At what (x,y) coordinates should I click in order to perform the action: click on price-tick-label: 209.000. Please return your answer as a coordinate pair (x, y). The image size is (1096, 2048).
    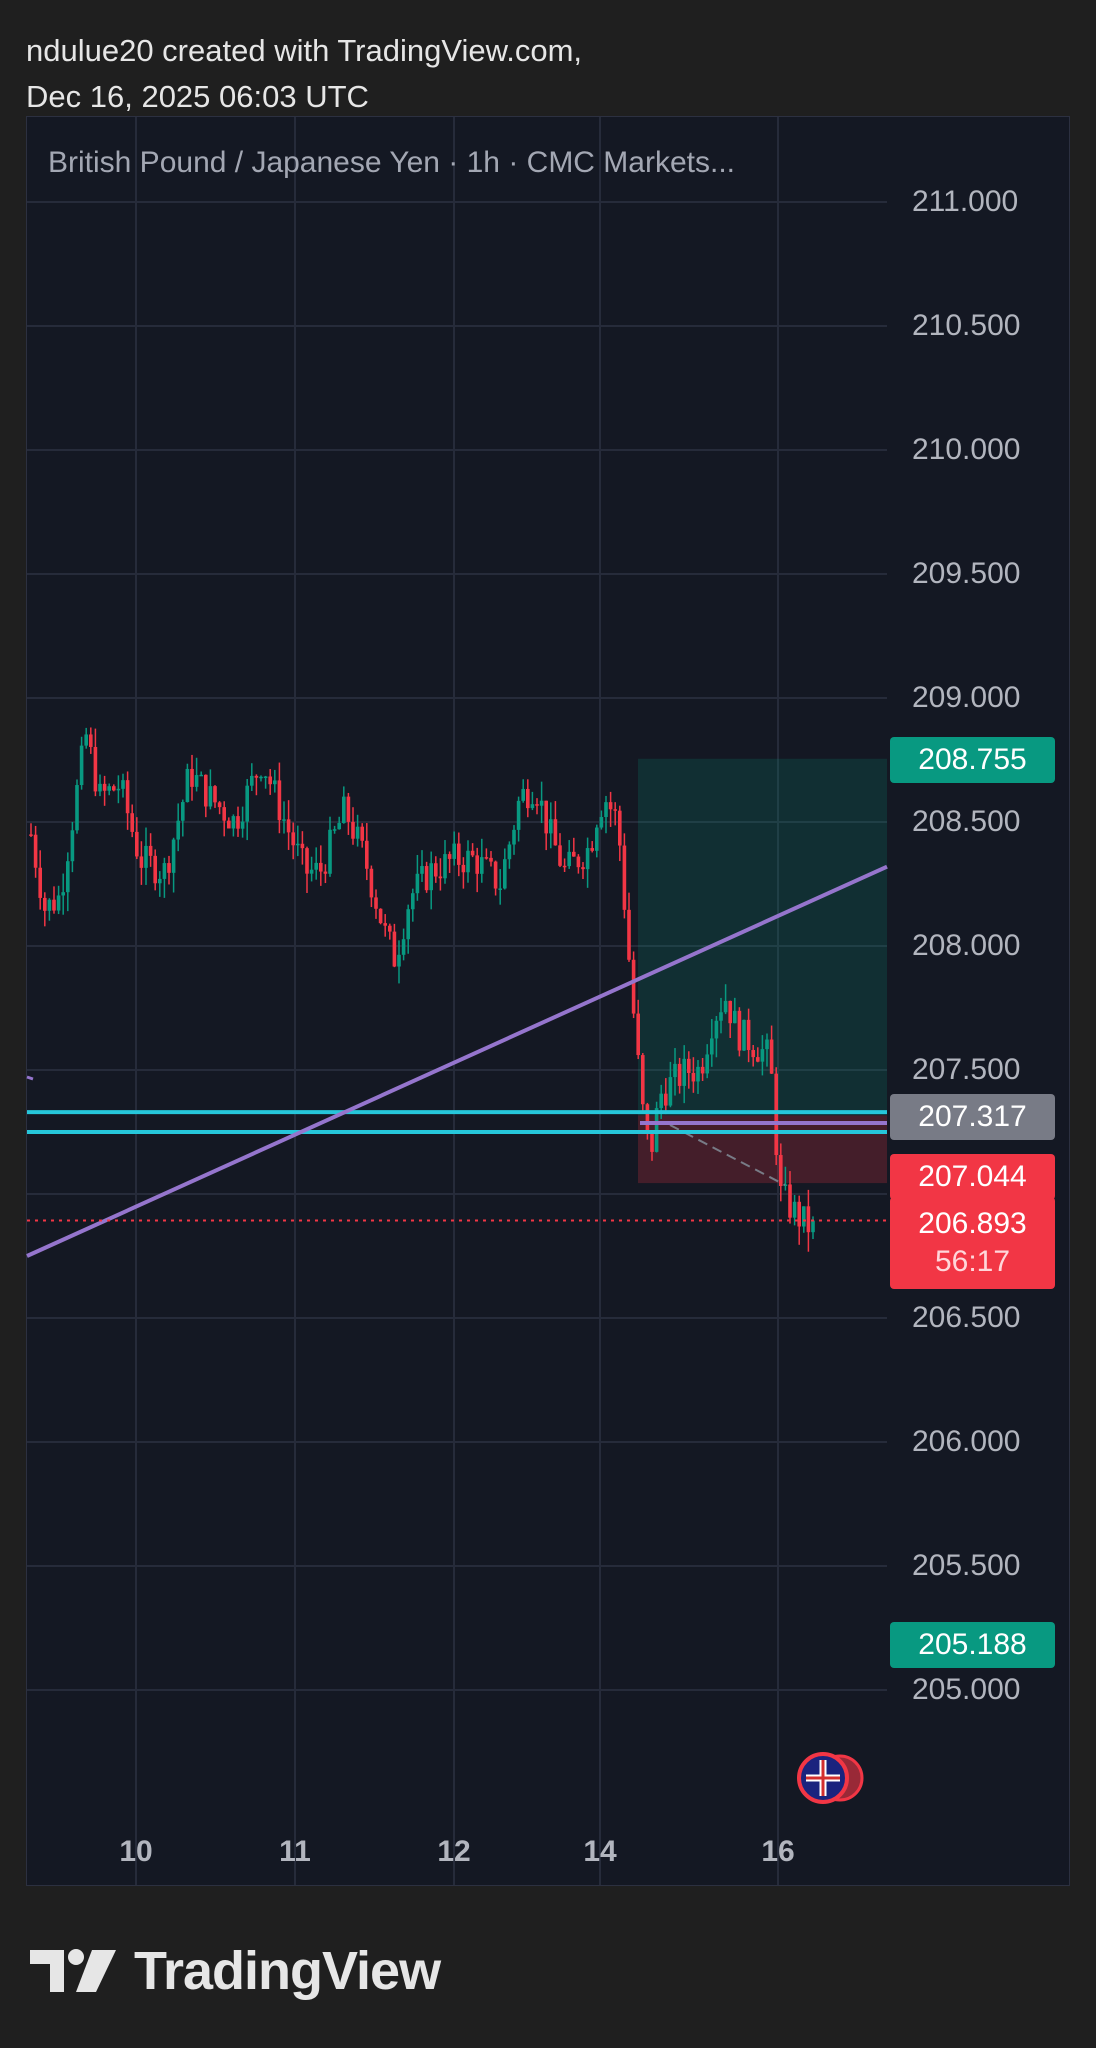
    Looking at the image, I should click on (966, 697).